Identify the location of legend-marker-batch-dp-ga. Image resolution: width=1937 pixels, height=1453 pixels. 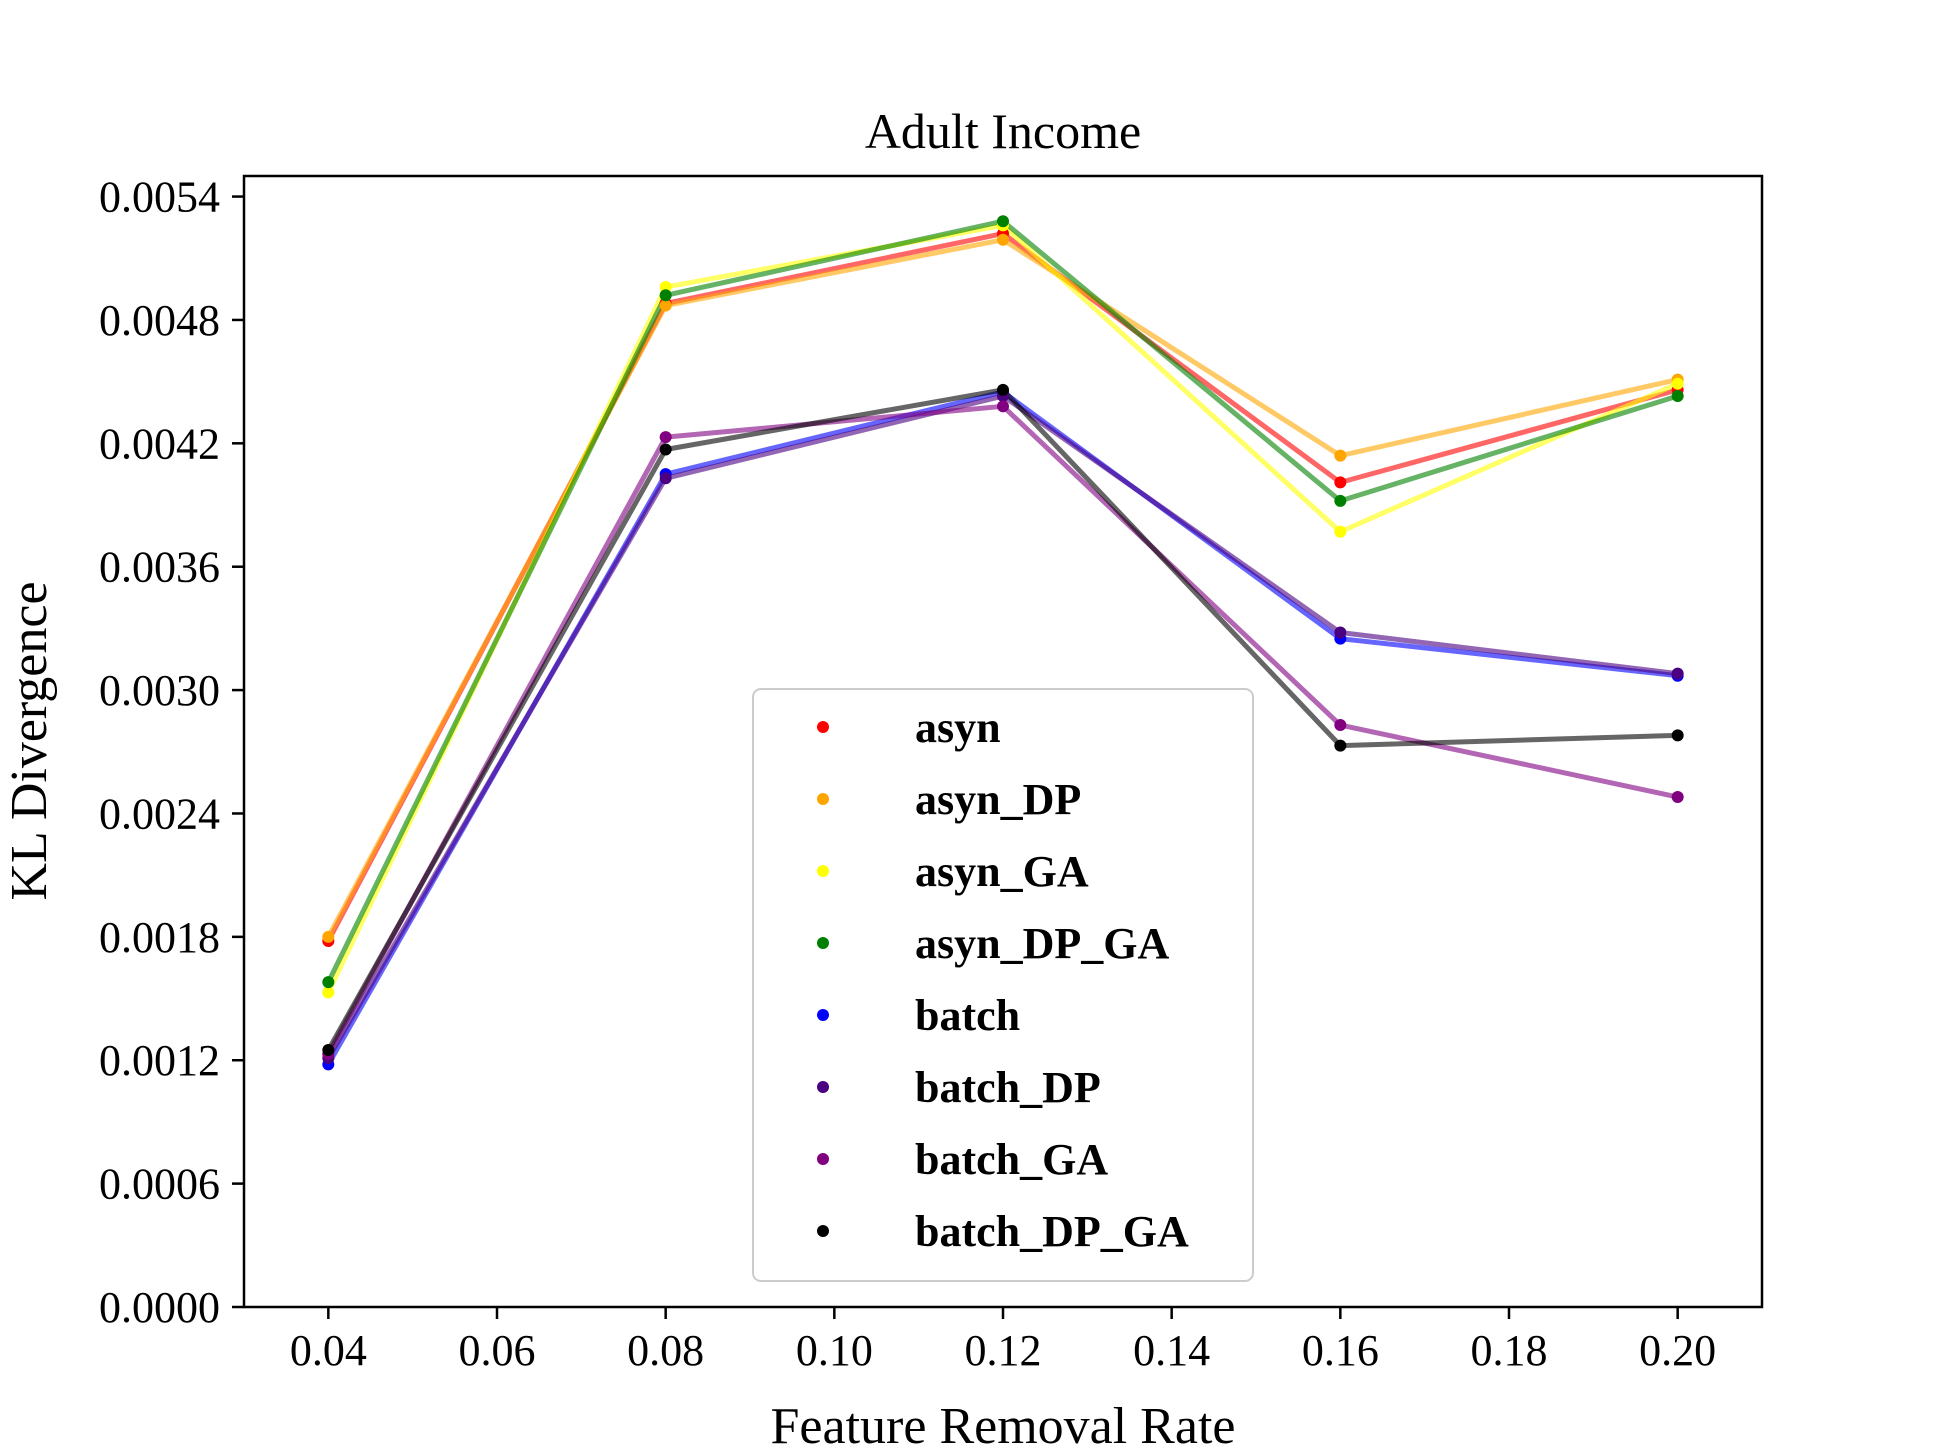
(823, 1231).